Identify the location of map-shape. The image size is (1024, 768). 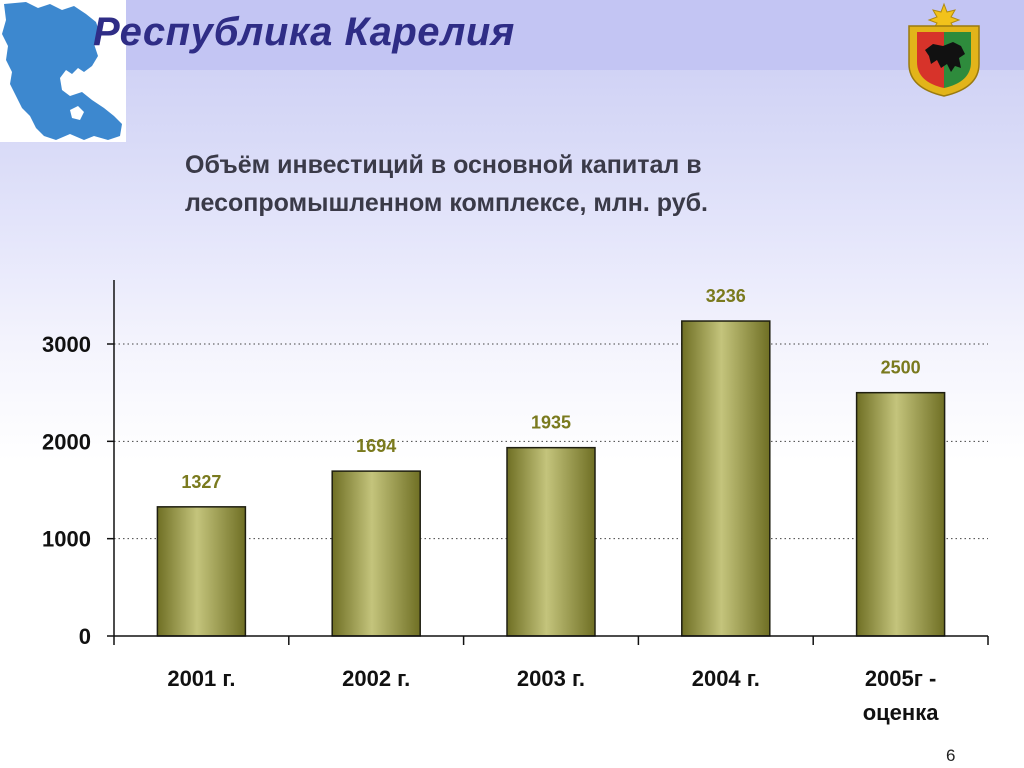
(62, 71).